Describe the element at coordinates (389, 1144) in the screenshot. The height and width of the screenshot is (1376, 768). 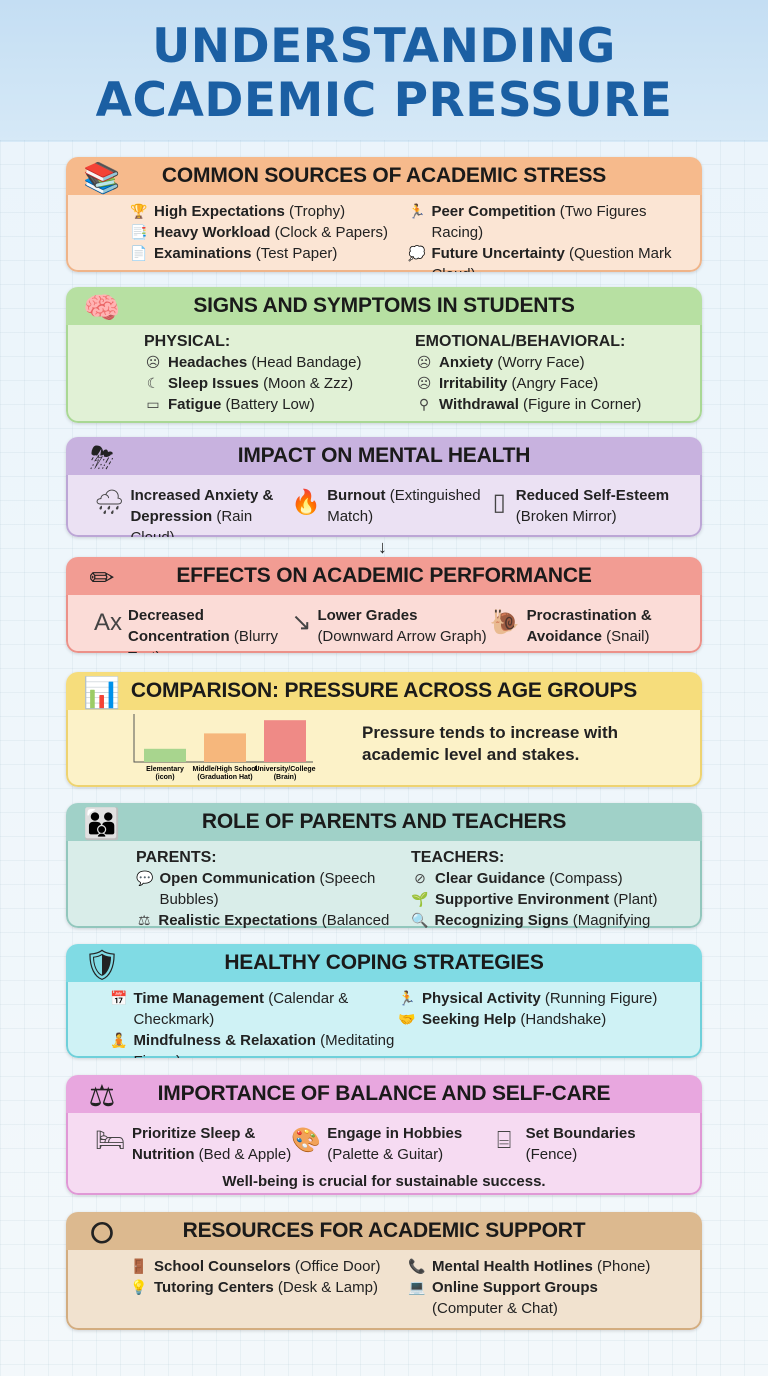
I see `list-item: 🎨 Engage in Hobbies (Palette & Guitar)` at that location.